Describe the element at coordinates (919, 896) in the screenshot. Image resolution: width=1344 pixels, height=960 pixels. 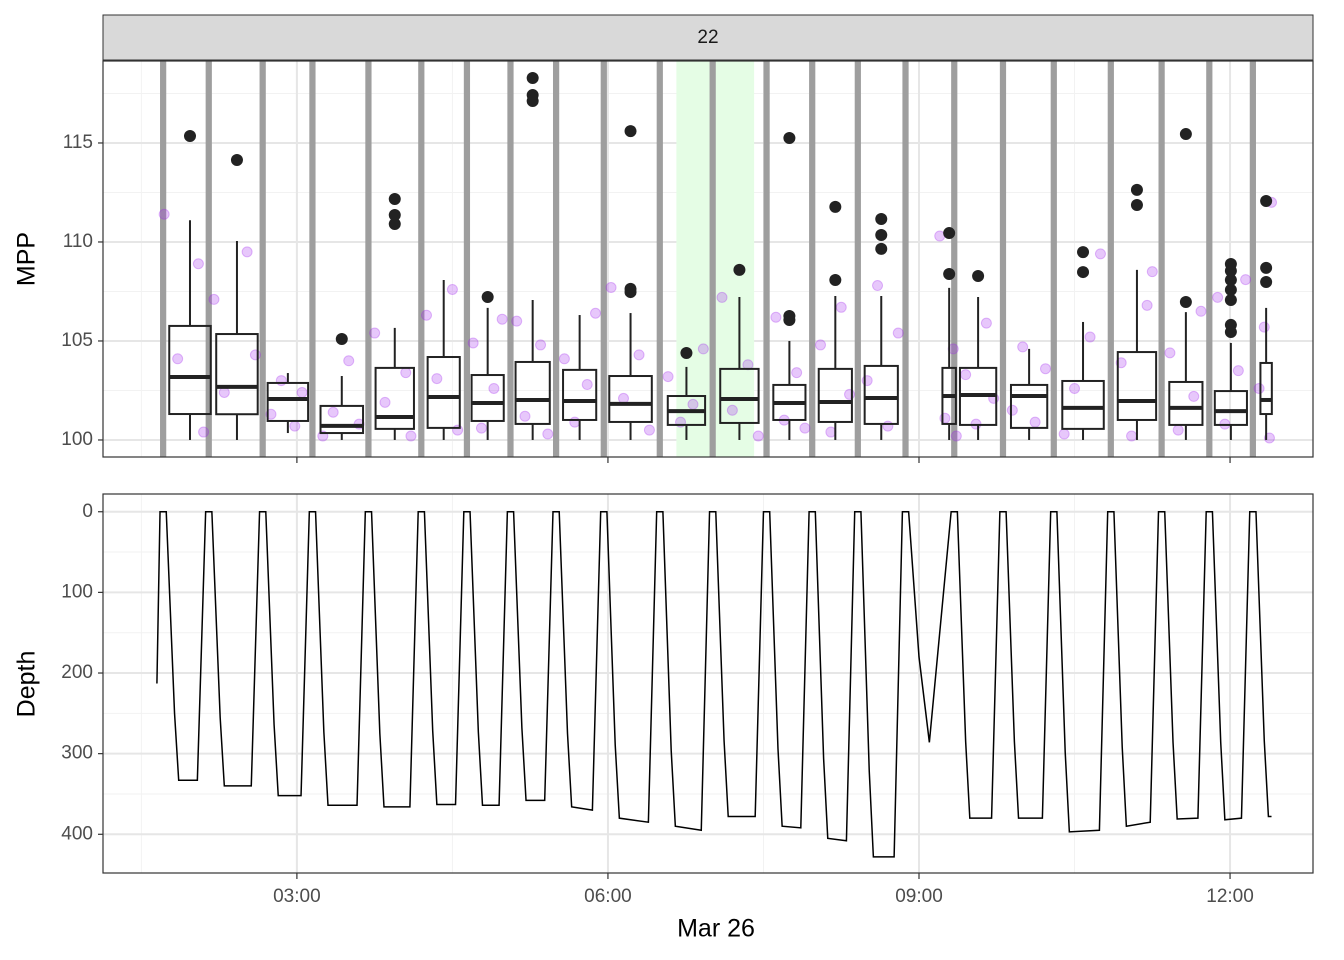
I see `x-tick-label: 09:00` at that location.